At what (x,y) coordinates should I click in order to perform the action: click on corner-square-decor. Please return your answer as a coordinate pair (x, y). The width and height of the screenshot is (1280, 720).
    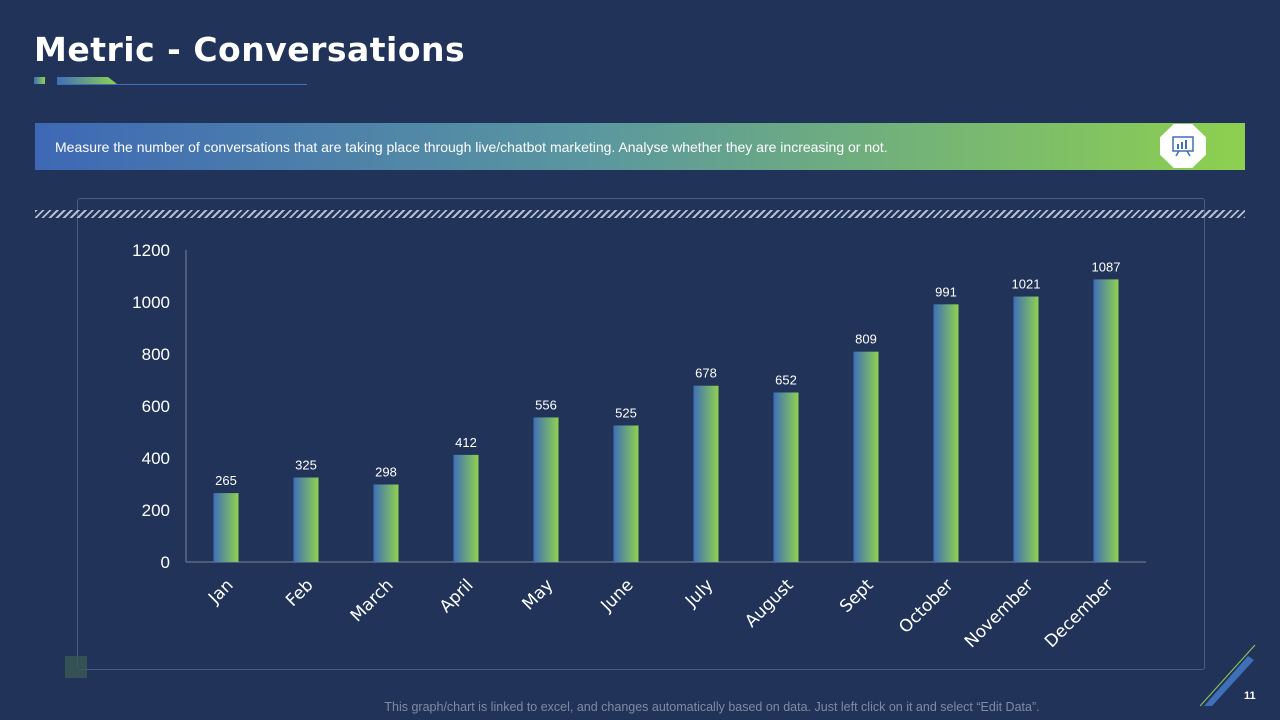
    Looking at the image, I should click on (76, 667).